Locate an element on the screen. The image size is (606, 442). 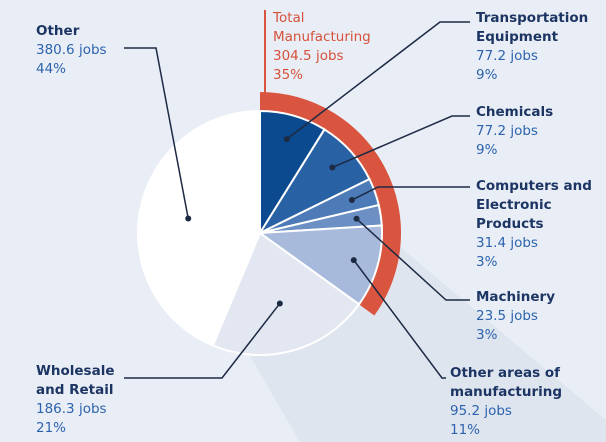
label: Machinery 23.5 jobs 3% is located at coordinates (531, 316).